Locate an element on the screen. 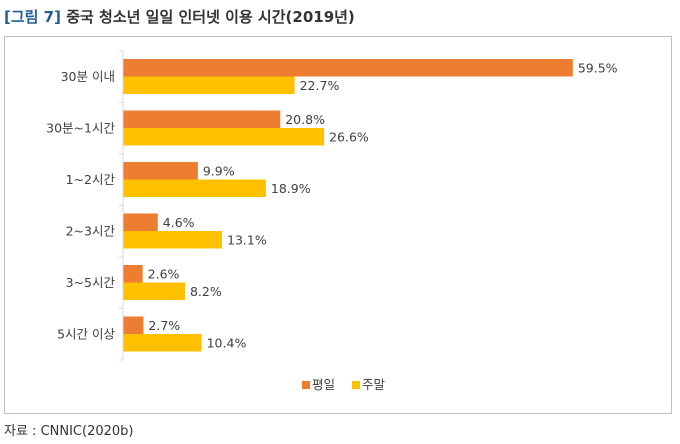 This screenshot has width=680, height=444. category-label: 2~3시간 is located at coordinates (91, 230).